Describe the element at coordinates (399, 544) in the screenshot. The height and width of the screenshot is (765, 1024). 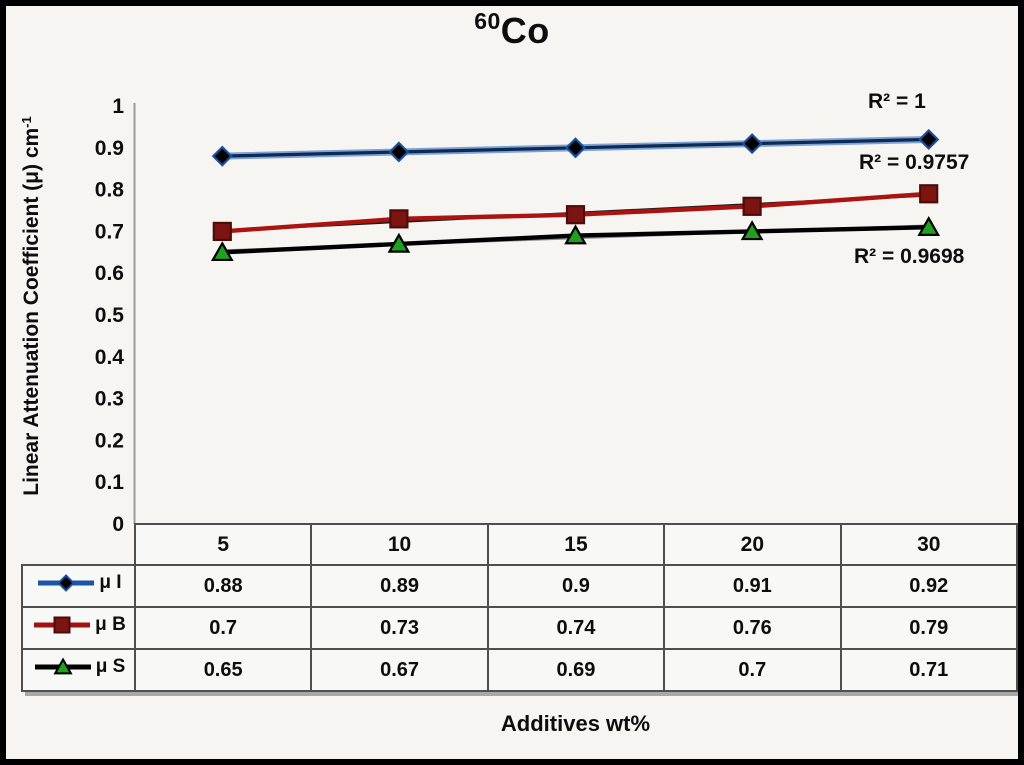
I see `category-header-cell: 10` at that location.